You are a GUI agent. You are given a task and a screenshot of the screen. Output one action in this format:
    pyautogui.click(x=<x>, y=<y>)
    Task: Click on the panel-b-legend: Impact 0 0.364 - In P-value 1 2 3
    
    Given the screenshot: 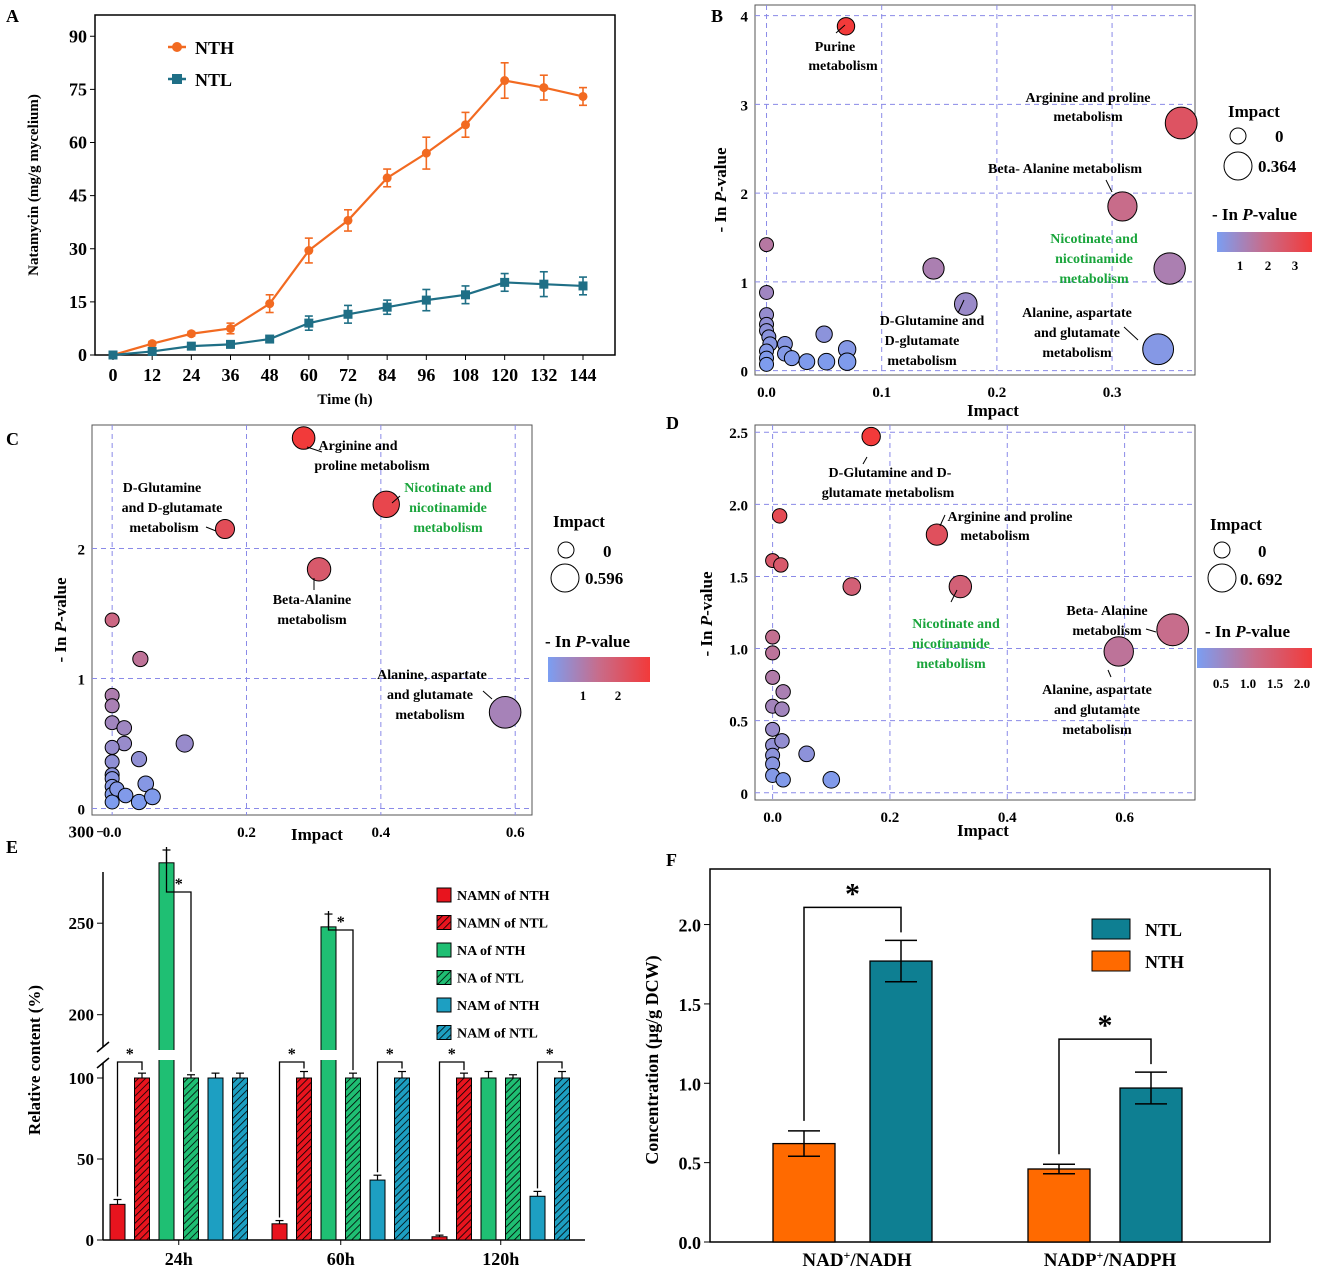 What is the action you would take?
    pyautogui.click(x=1262, y=187)
    